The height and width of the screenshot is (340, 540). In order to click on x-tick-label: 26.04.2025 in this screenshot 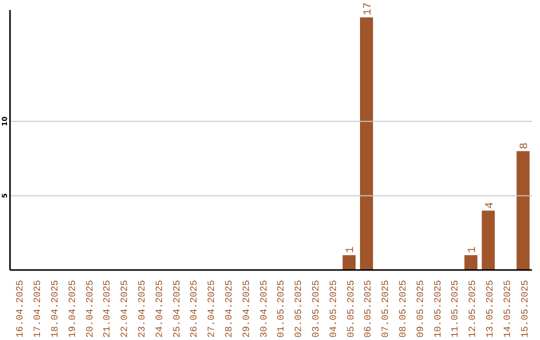, I will do `click(194, 309)`.